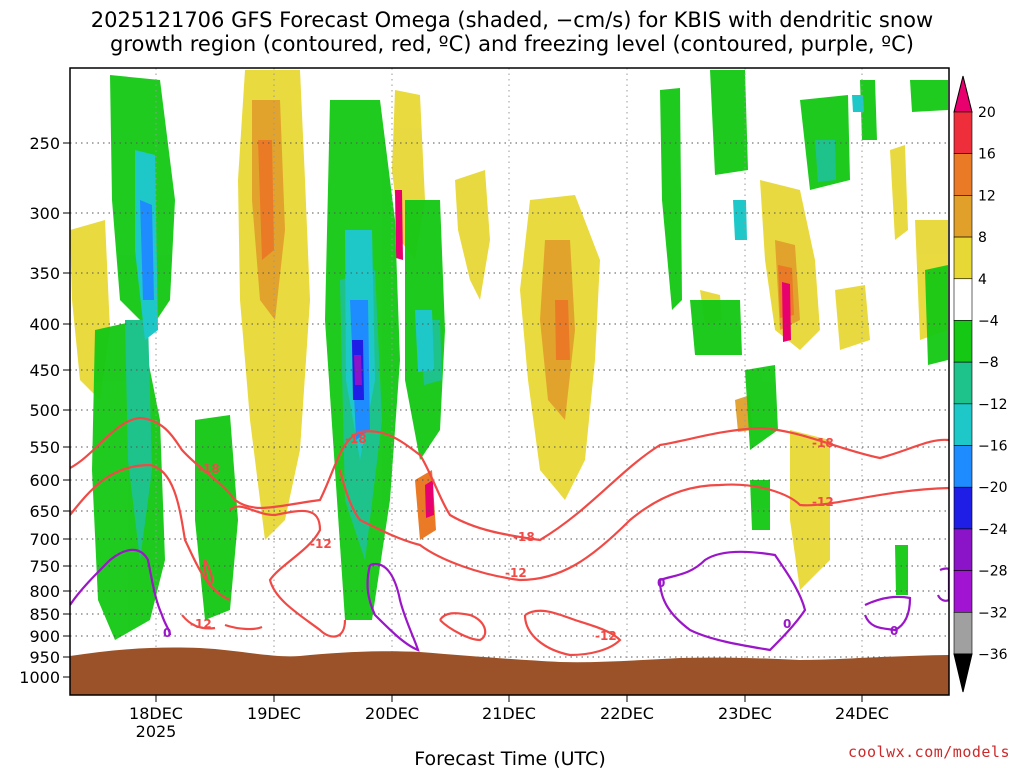 The width and height of the screenshot is (1024, 768). I want to click on y-tick-label: 500, so click(44, 410).